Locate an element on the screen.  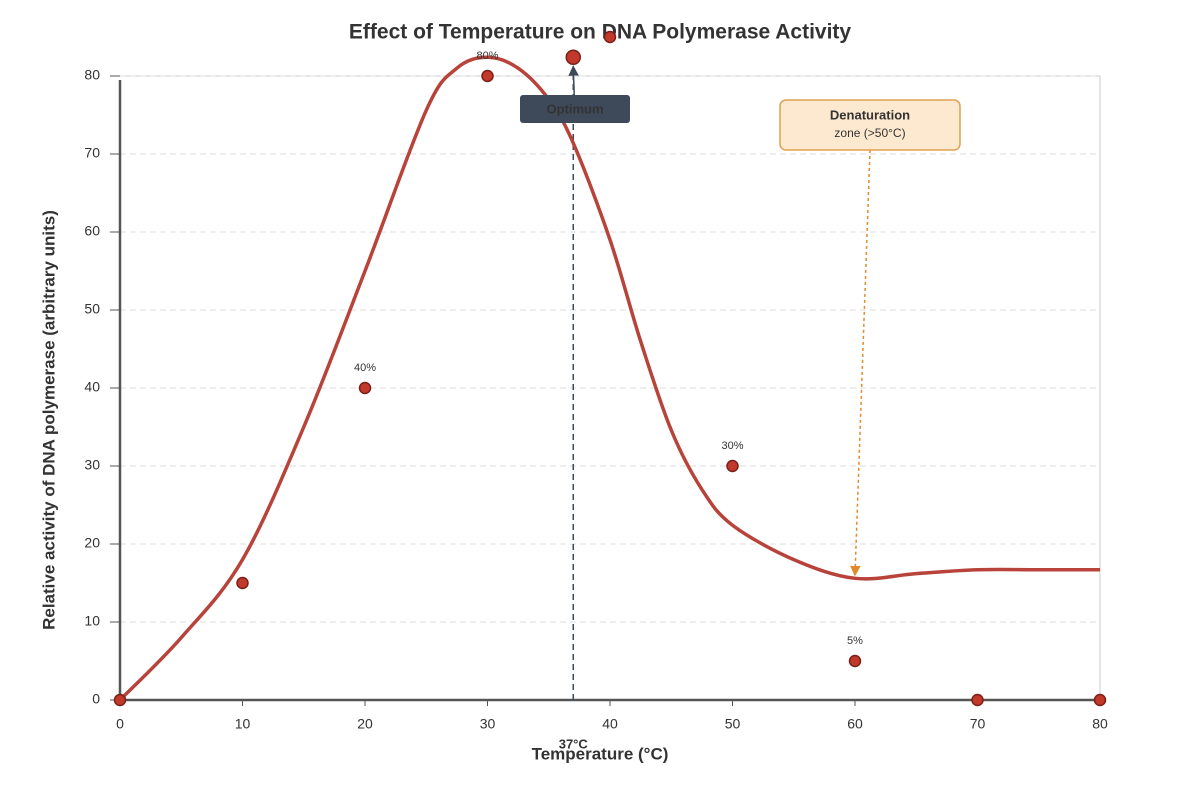
y-tick-label: 30 is located at coordinates (92, 465).